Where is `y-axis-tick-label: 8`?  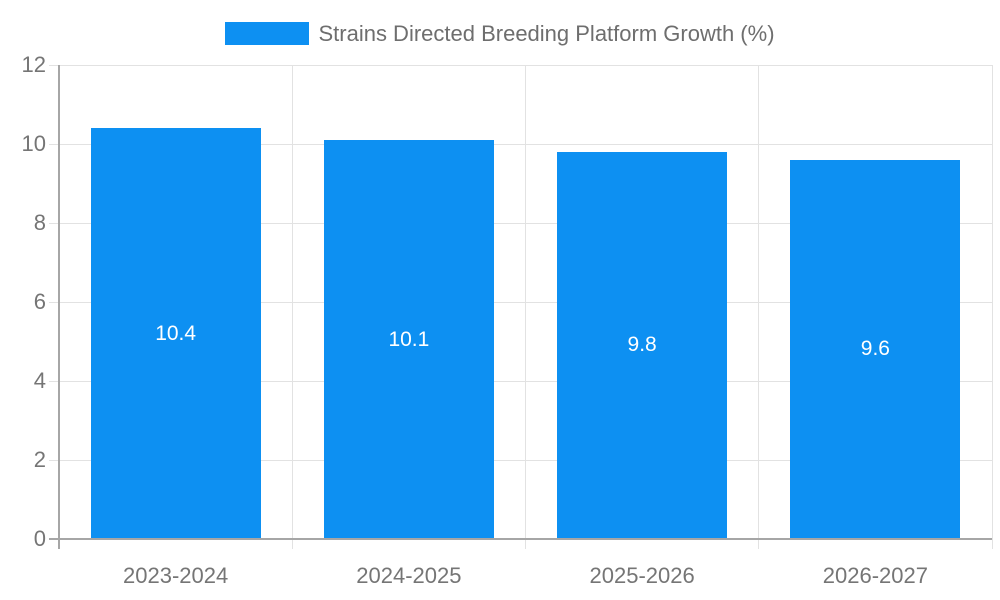 y-axis-tick-label: 8 is located at coordinates (39, 222).